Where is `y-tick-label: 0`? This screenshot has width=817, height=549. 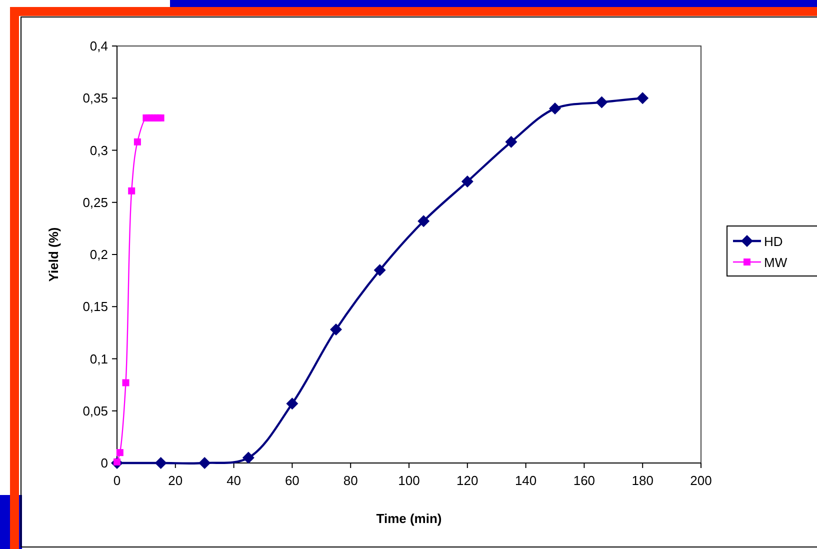 y-tick-label: 0 is located at coordinates (104, 463).